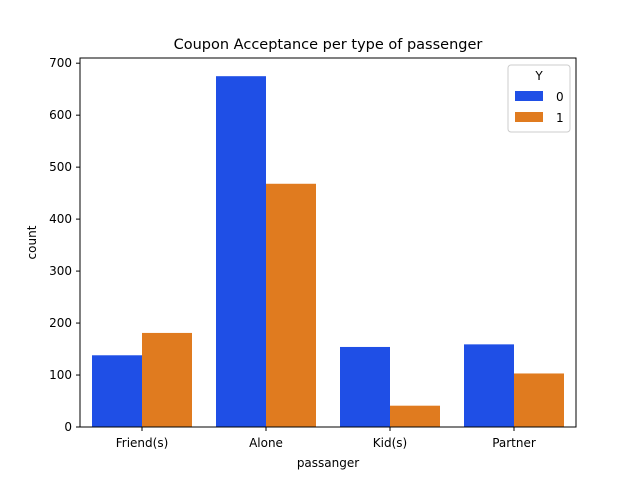  I want to click on y-tick-label: 500, so click(60, 167).